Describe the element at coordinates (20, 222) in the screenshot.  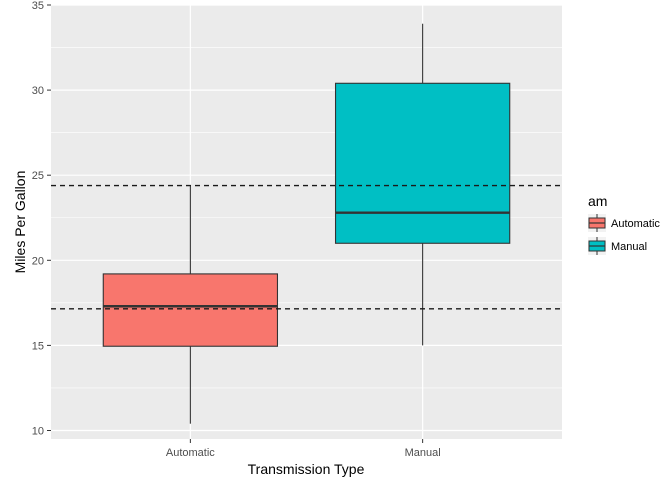
I see `y-axis-title: Miles Per Gallon` at that location.